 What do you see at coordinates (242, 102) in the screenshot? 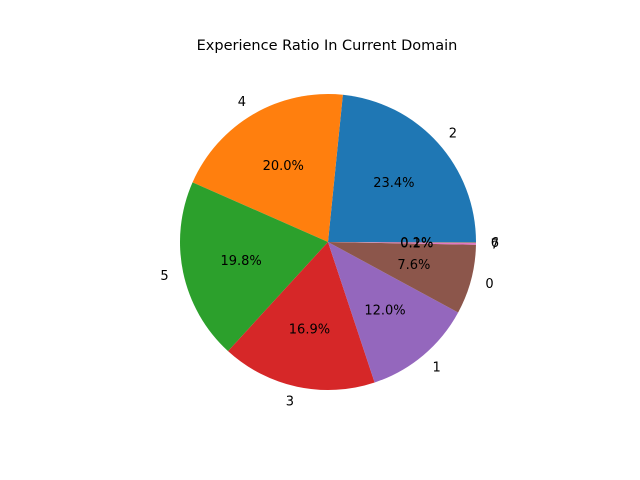
I see `slice-label-4: 4` at bounding box center [242, 102].